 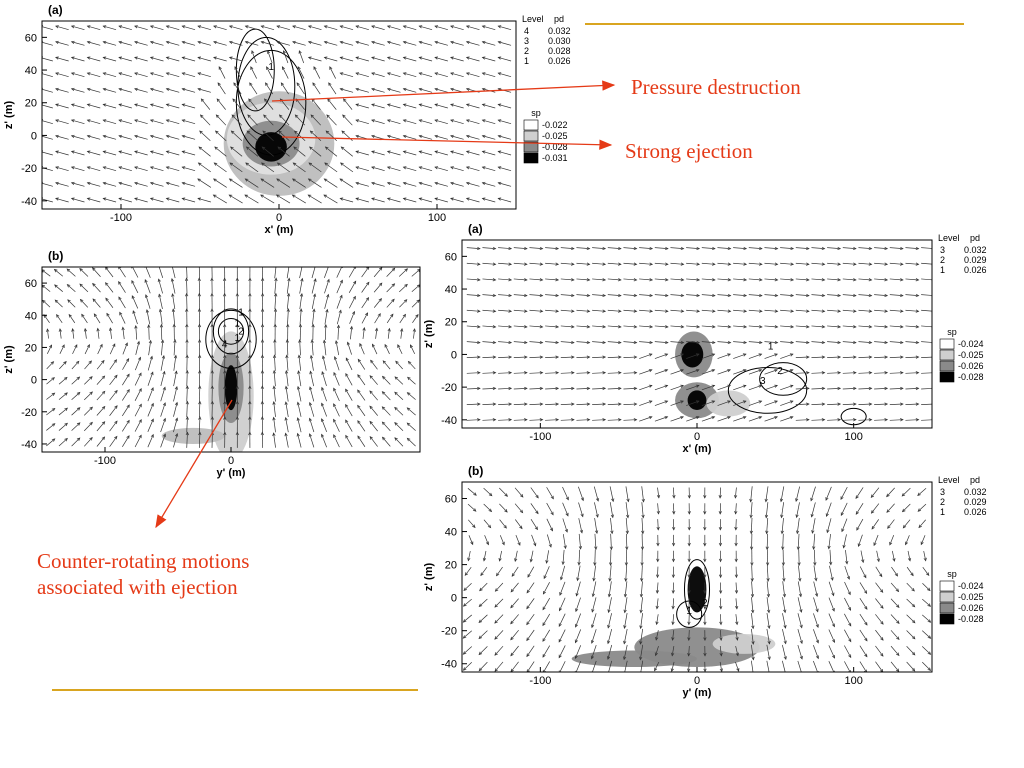 I want to click on legend-sp-value: -0.024, so click(x=971, y=344).